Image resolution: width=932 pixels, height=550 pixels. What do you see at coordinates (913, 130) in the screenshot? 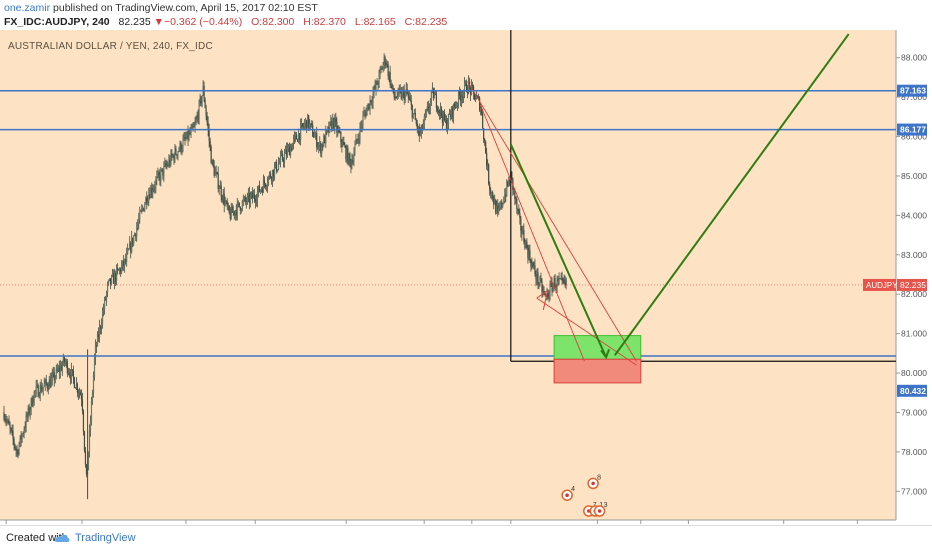
I see `level-price-label: 86.177` at bounding box center [913, 130].